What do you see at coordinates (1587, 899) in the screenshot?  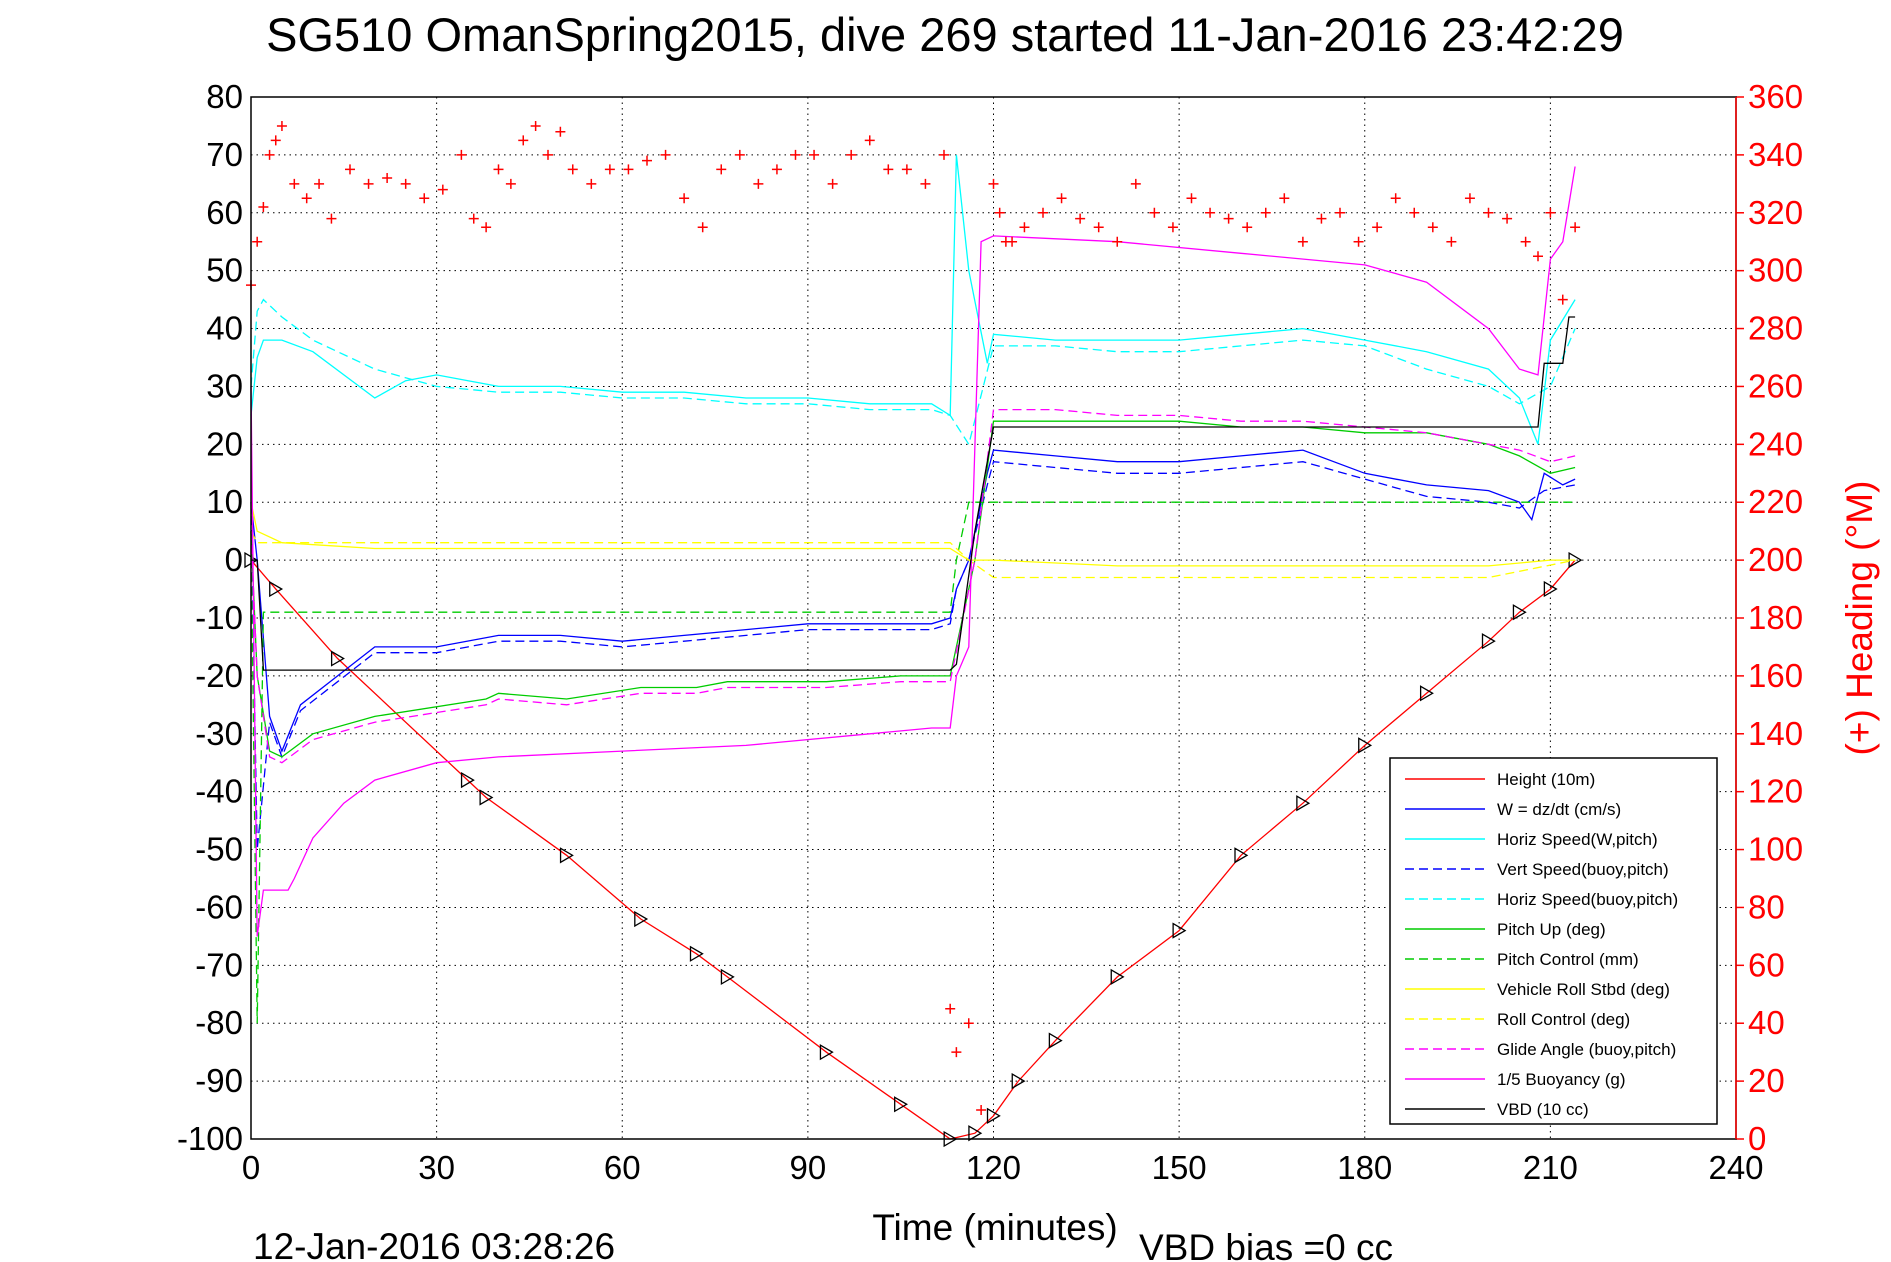 I see `legend-label: Horiz Speed(buoy,pitch)` at bounding box center [1587, 899].